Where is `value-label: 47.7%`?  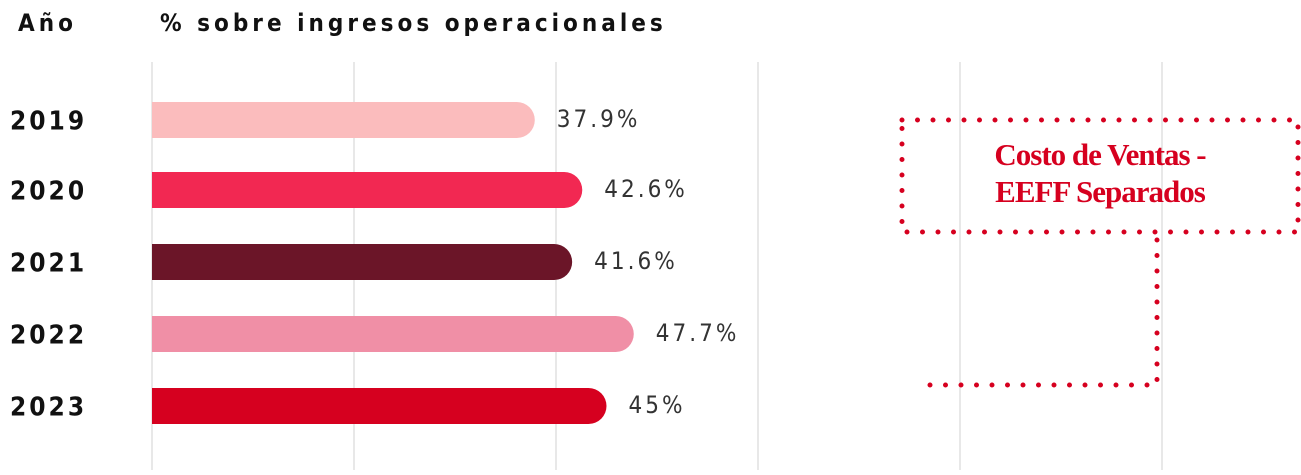 value-label: 47.7% is located at coordinates (698, 333).